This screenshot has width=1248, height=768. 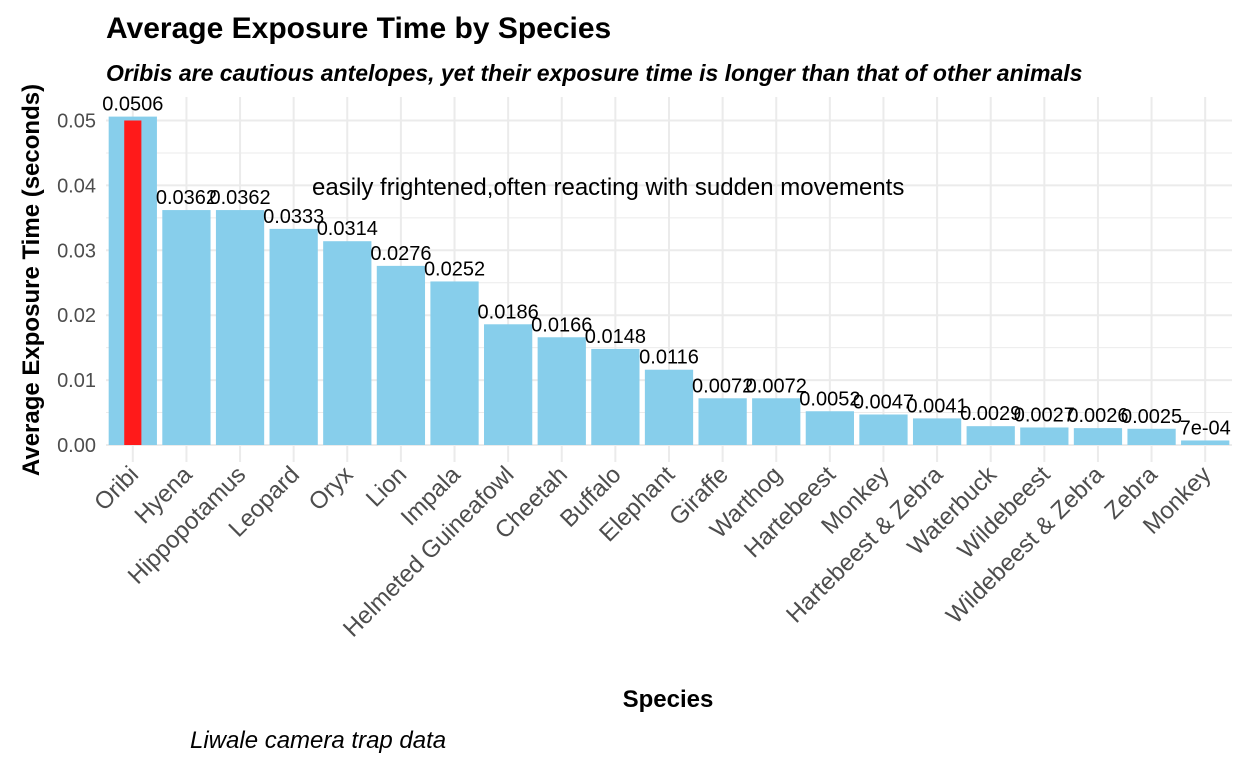 I want to click on chart-title: Average Exposure Time by Species, so click(x=358, y=28).